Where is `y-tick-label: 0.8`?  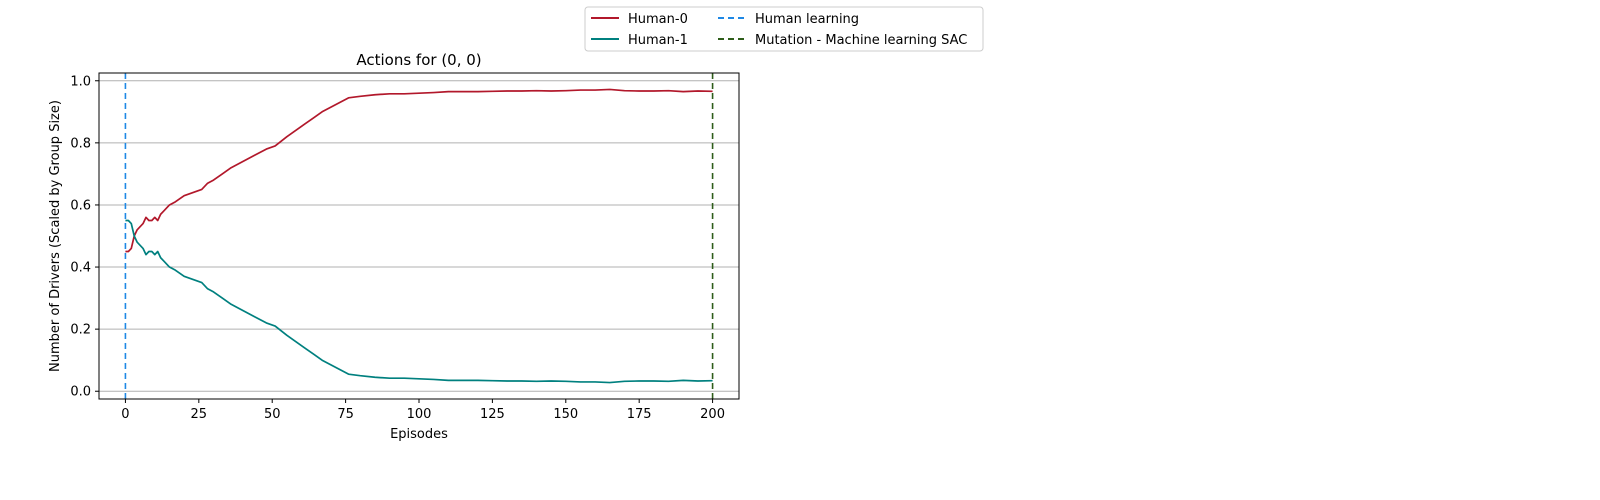
y-tick-label: 0.8 is located at coordinates (80, 143).